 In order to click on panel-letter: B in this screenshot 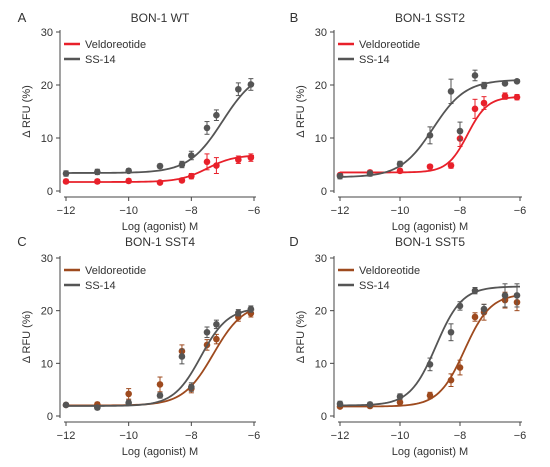, I will do `click(294, 17)`.